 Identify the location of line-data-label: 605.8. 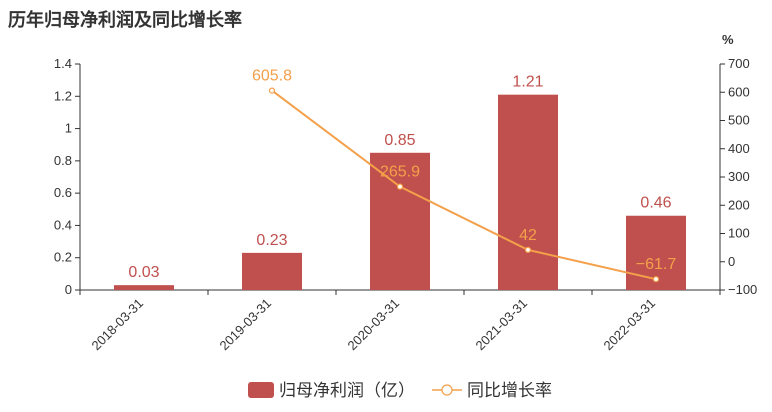
(272, 76).